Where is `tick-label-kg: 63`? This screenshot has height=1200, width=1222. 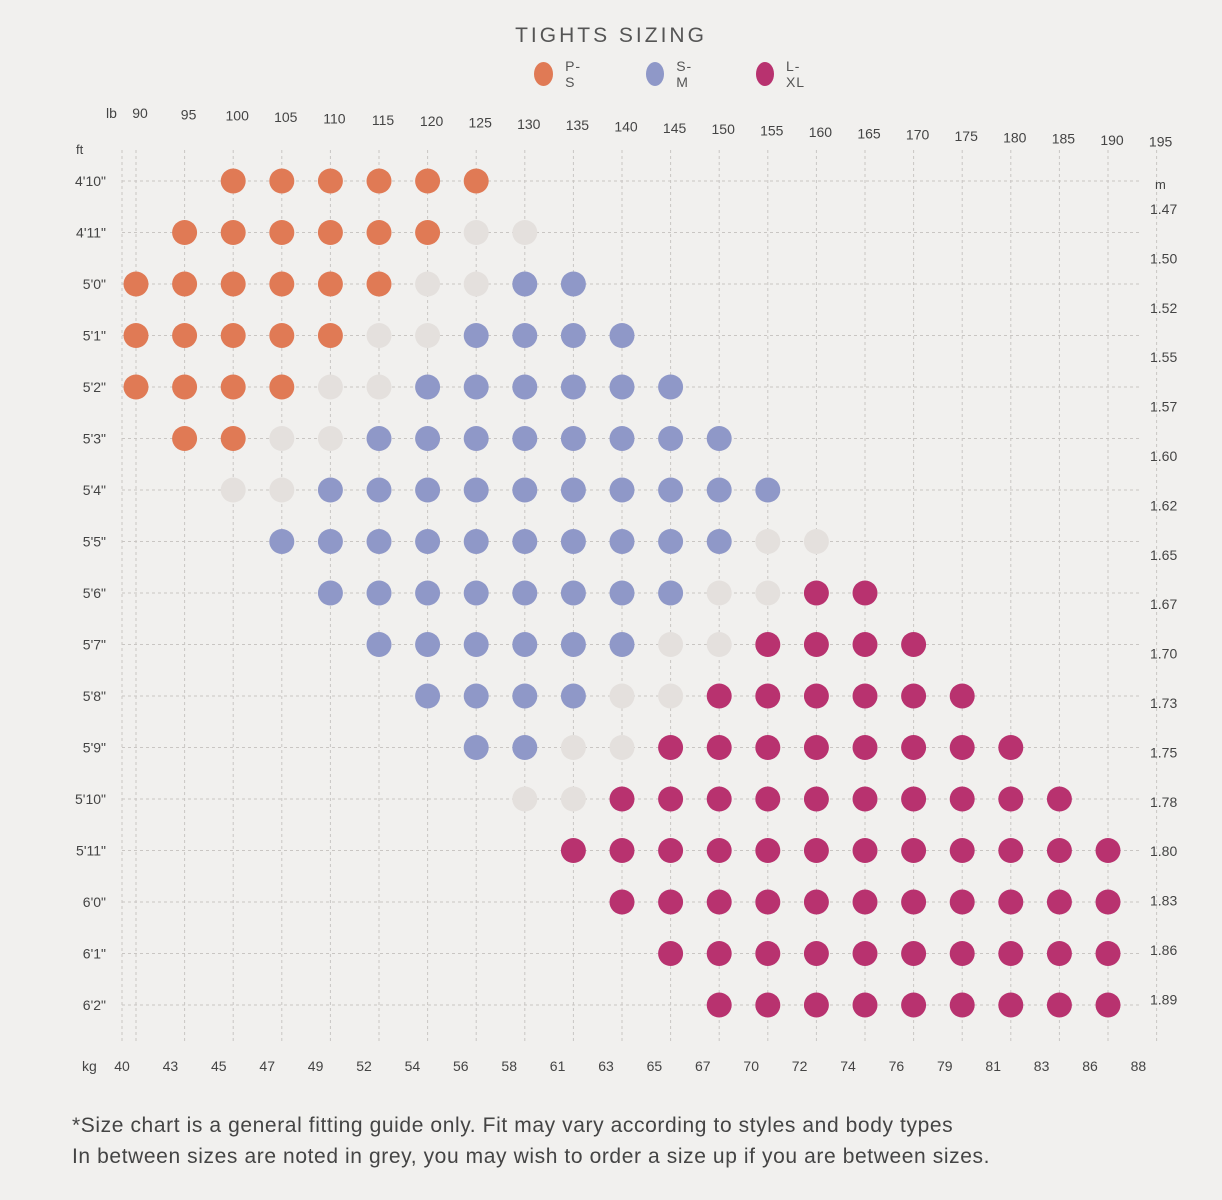
tick-label-kg: 63 is located at coordinates (606, 1066).